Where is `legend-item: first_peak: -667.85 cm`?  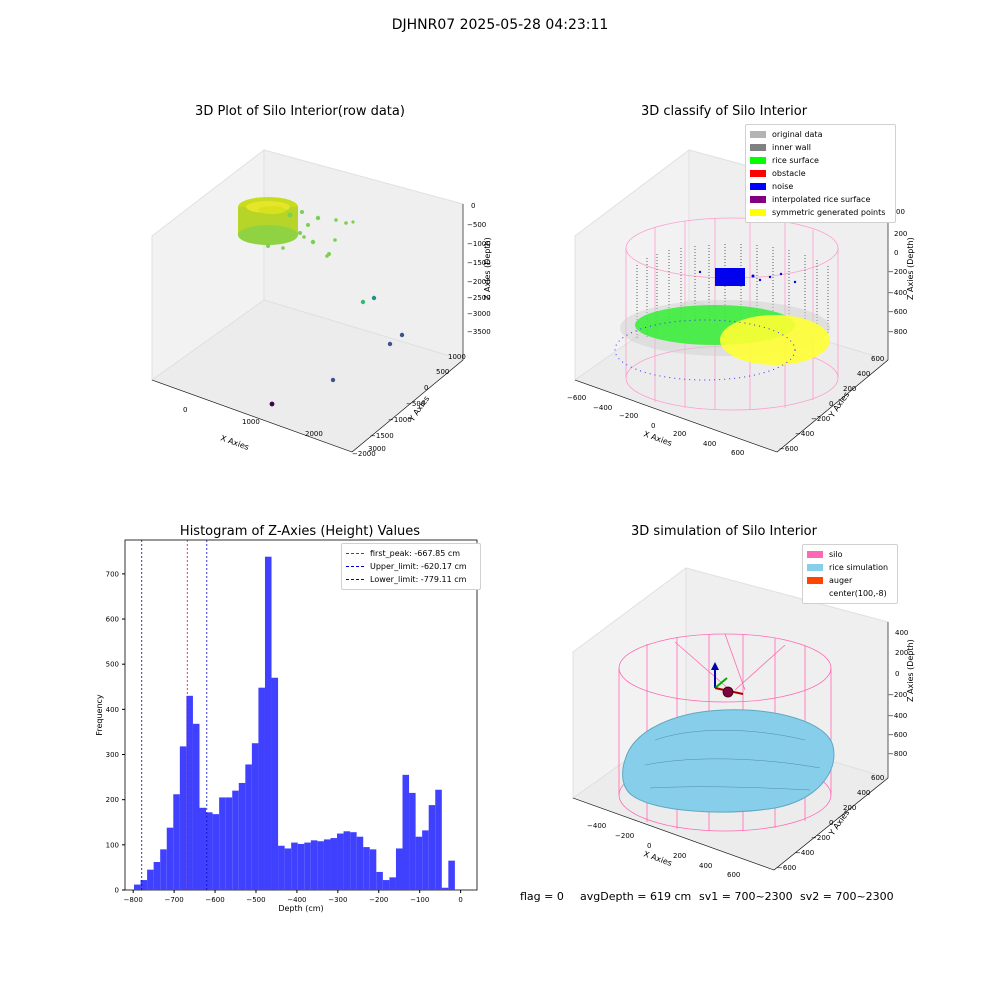
legend-item: first_peak: -667.85 cm is located at coordinates (411, 553).